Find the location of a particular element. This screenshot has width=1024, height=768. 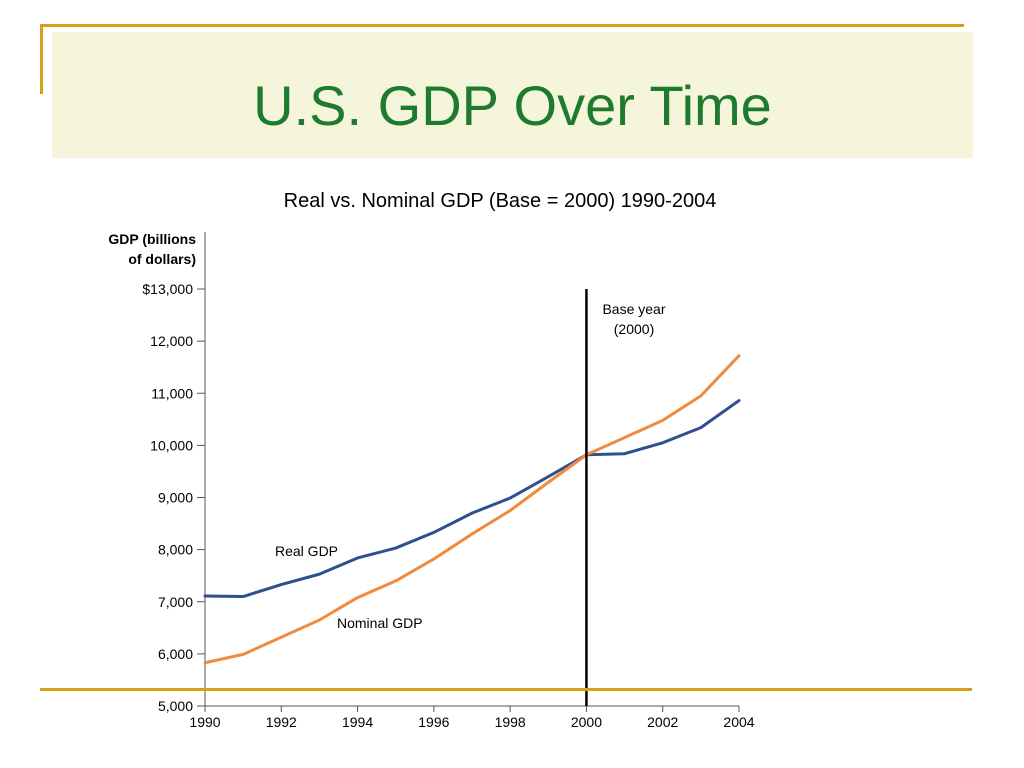

base-year-label: (2000) is located at coordinates (634, 329).